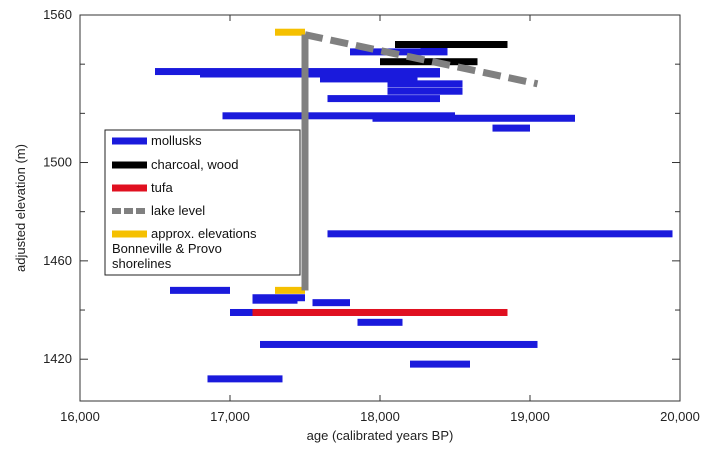 The width and height of the screenshot is (722, 450). Describe the element at coordinates (176, 140) in the screenshot. I see `legend-label: mollusks` at that location.